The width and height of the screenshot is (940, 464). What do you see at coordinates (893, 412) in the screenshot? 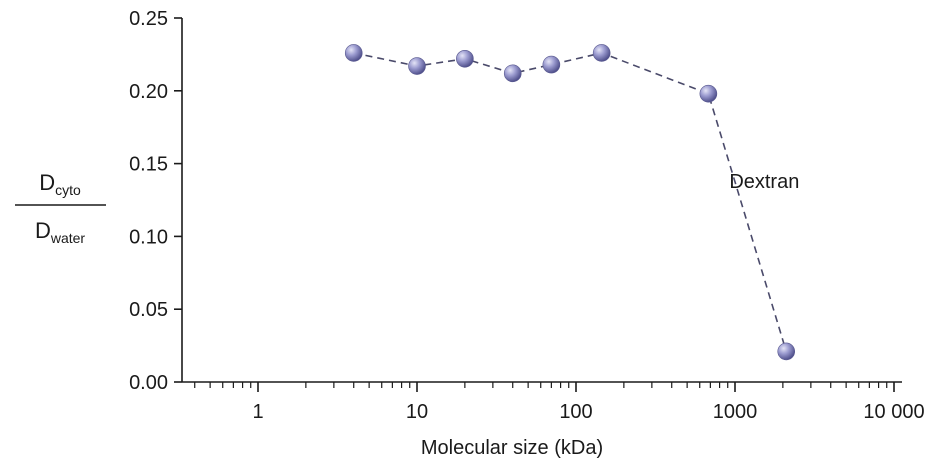
I see `x-tick-label: 10 000` at bounding box center [893, 412].